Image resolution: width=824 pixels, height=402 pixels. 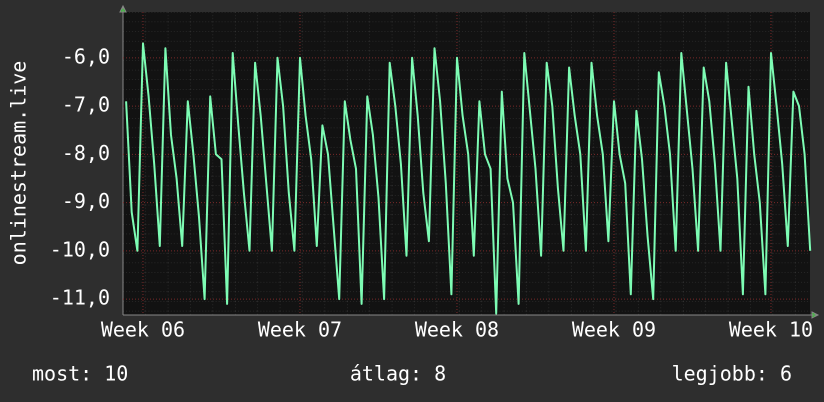 What do you see at coordinates (771, 330) in the screenshot?
I see `x-tick-label: Week 10` at bounding box center [771, 330].